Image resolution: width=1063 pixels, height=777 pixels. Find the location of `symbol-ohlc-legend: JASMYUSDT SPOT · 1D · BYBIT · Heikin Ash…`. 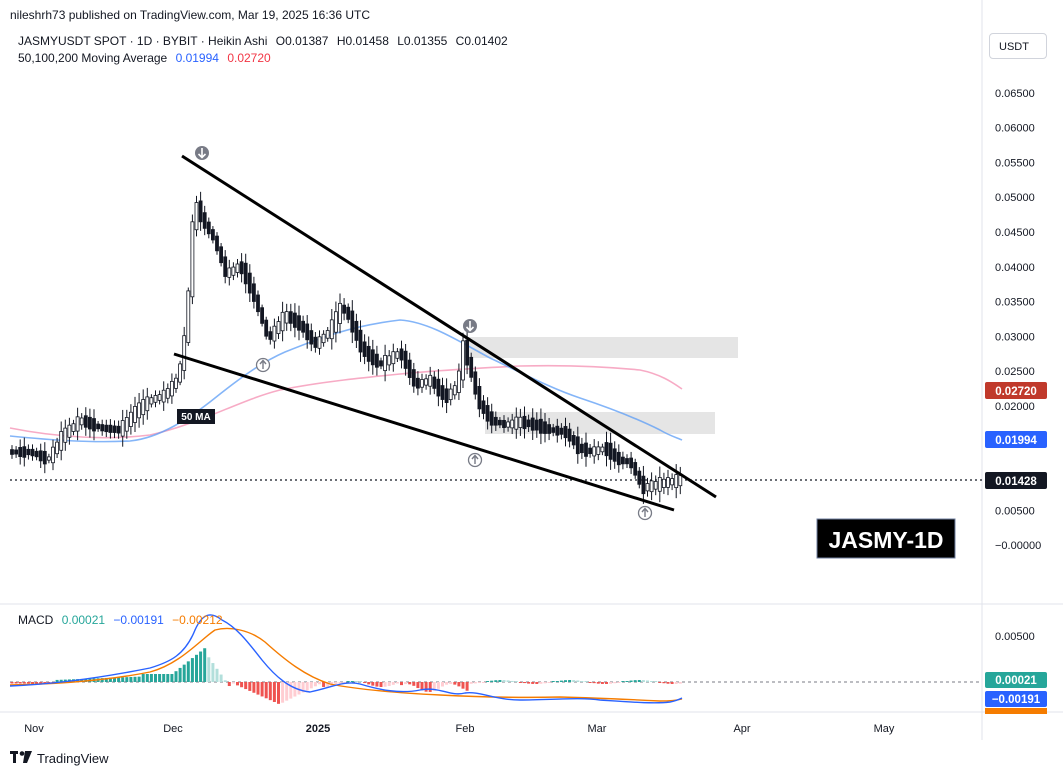

symbol-ohlc-legend: JASMYUSDT SPOT · 1D · BYBIT · Heikin Ash… is located at coordinates (263, 41).